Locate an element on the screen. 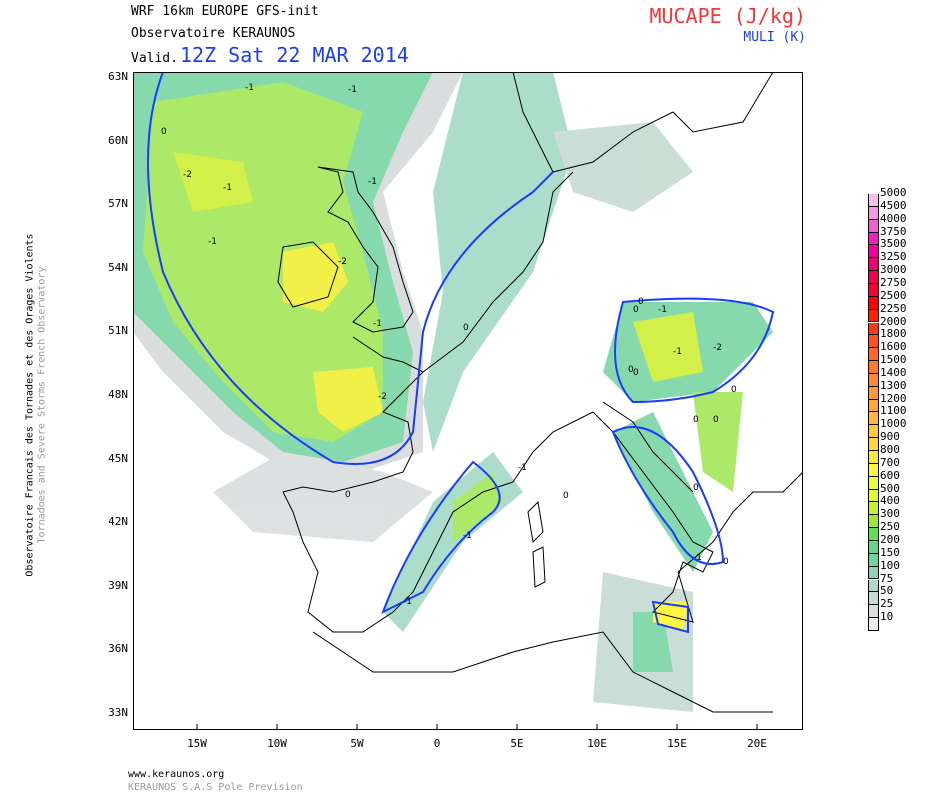 This screenshot has height=800, width=937. lat-label: 45N is located at coordinates (118, 458).